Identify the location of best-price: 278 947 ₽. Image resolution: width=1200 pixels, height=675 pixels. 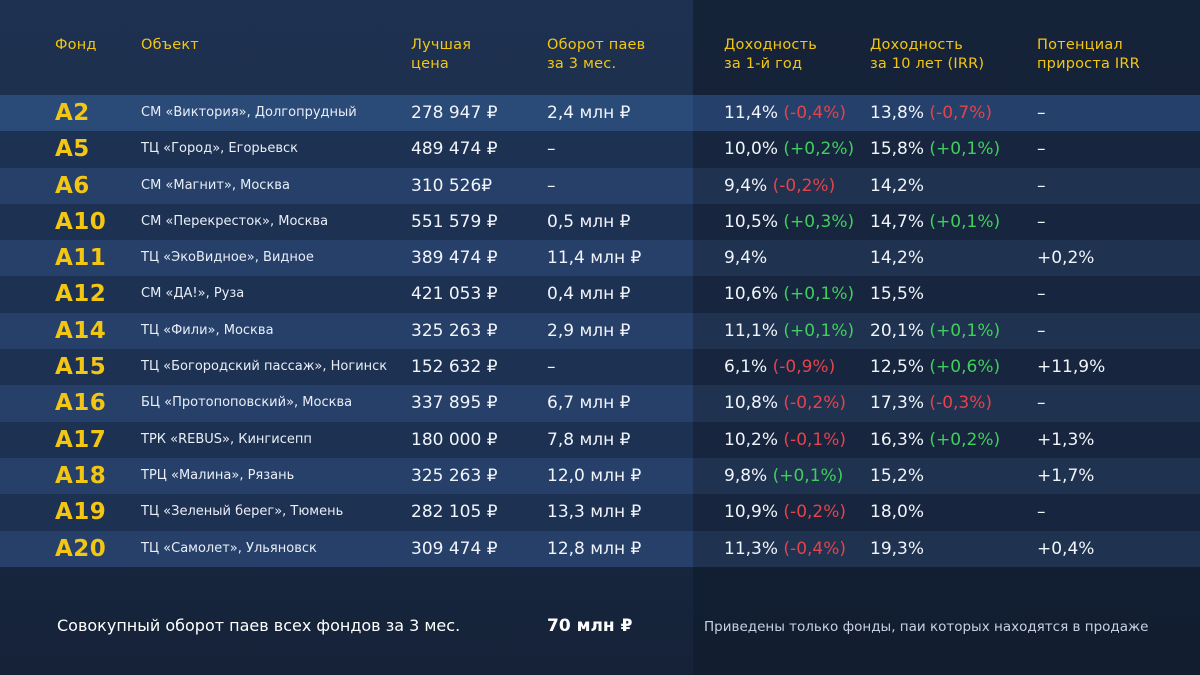
(454, 113).